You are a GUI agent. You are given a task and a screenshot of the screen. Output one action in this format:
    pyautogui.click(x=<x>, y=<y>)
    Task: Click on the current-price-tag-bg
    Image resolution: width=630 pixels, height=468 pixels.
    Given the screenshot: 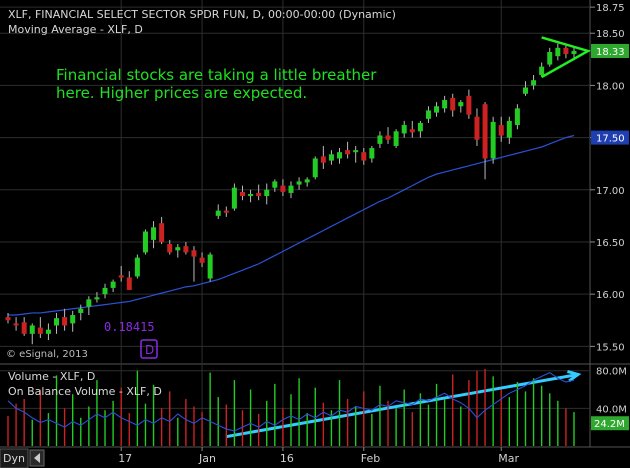 What is the action you would take?
    pyautogui.click(x=610, y=50)
    